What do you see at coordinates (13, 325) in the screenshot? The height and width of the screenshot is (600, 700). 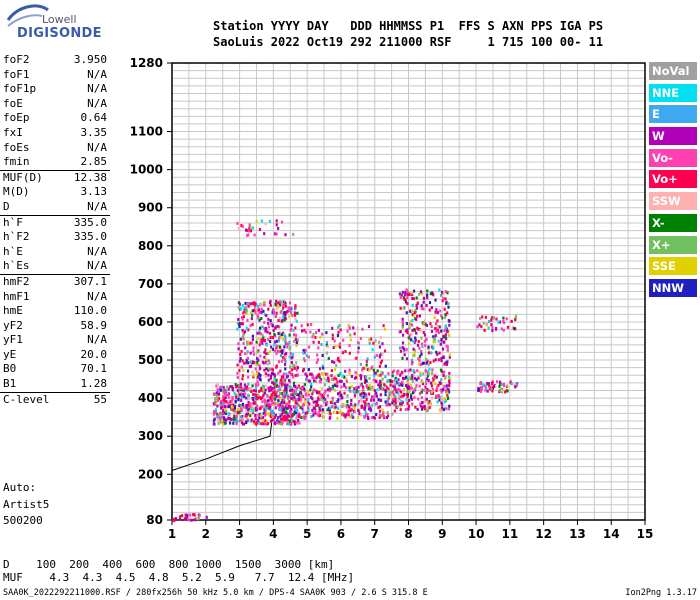 I see `param-name: yF2` at bounding box center [13, 325].